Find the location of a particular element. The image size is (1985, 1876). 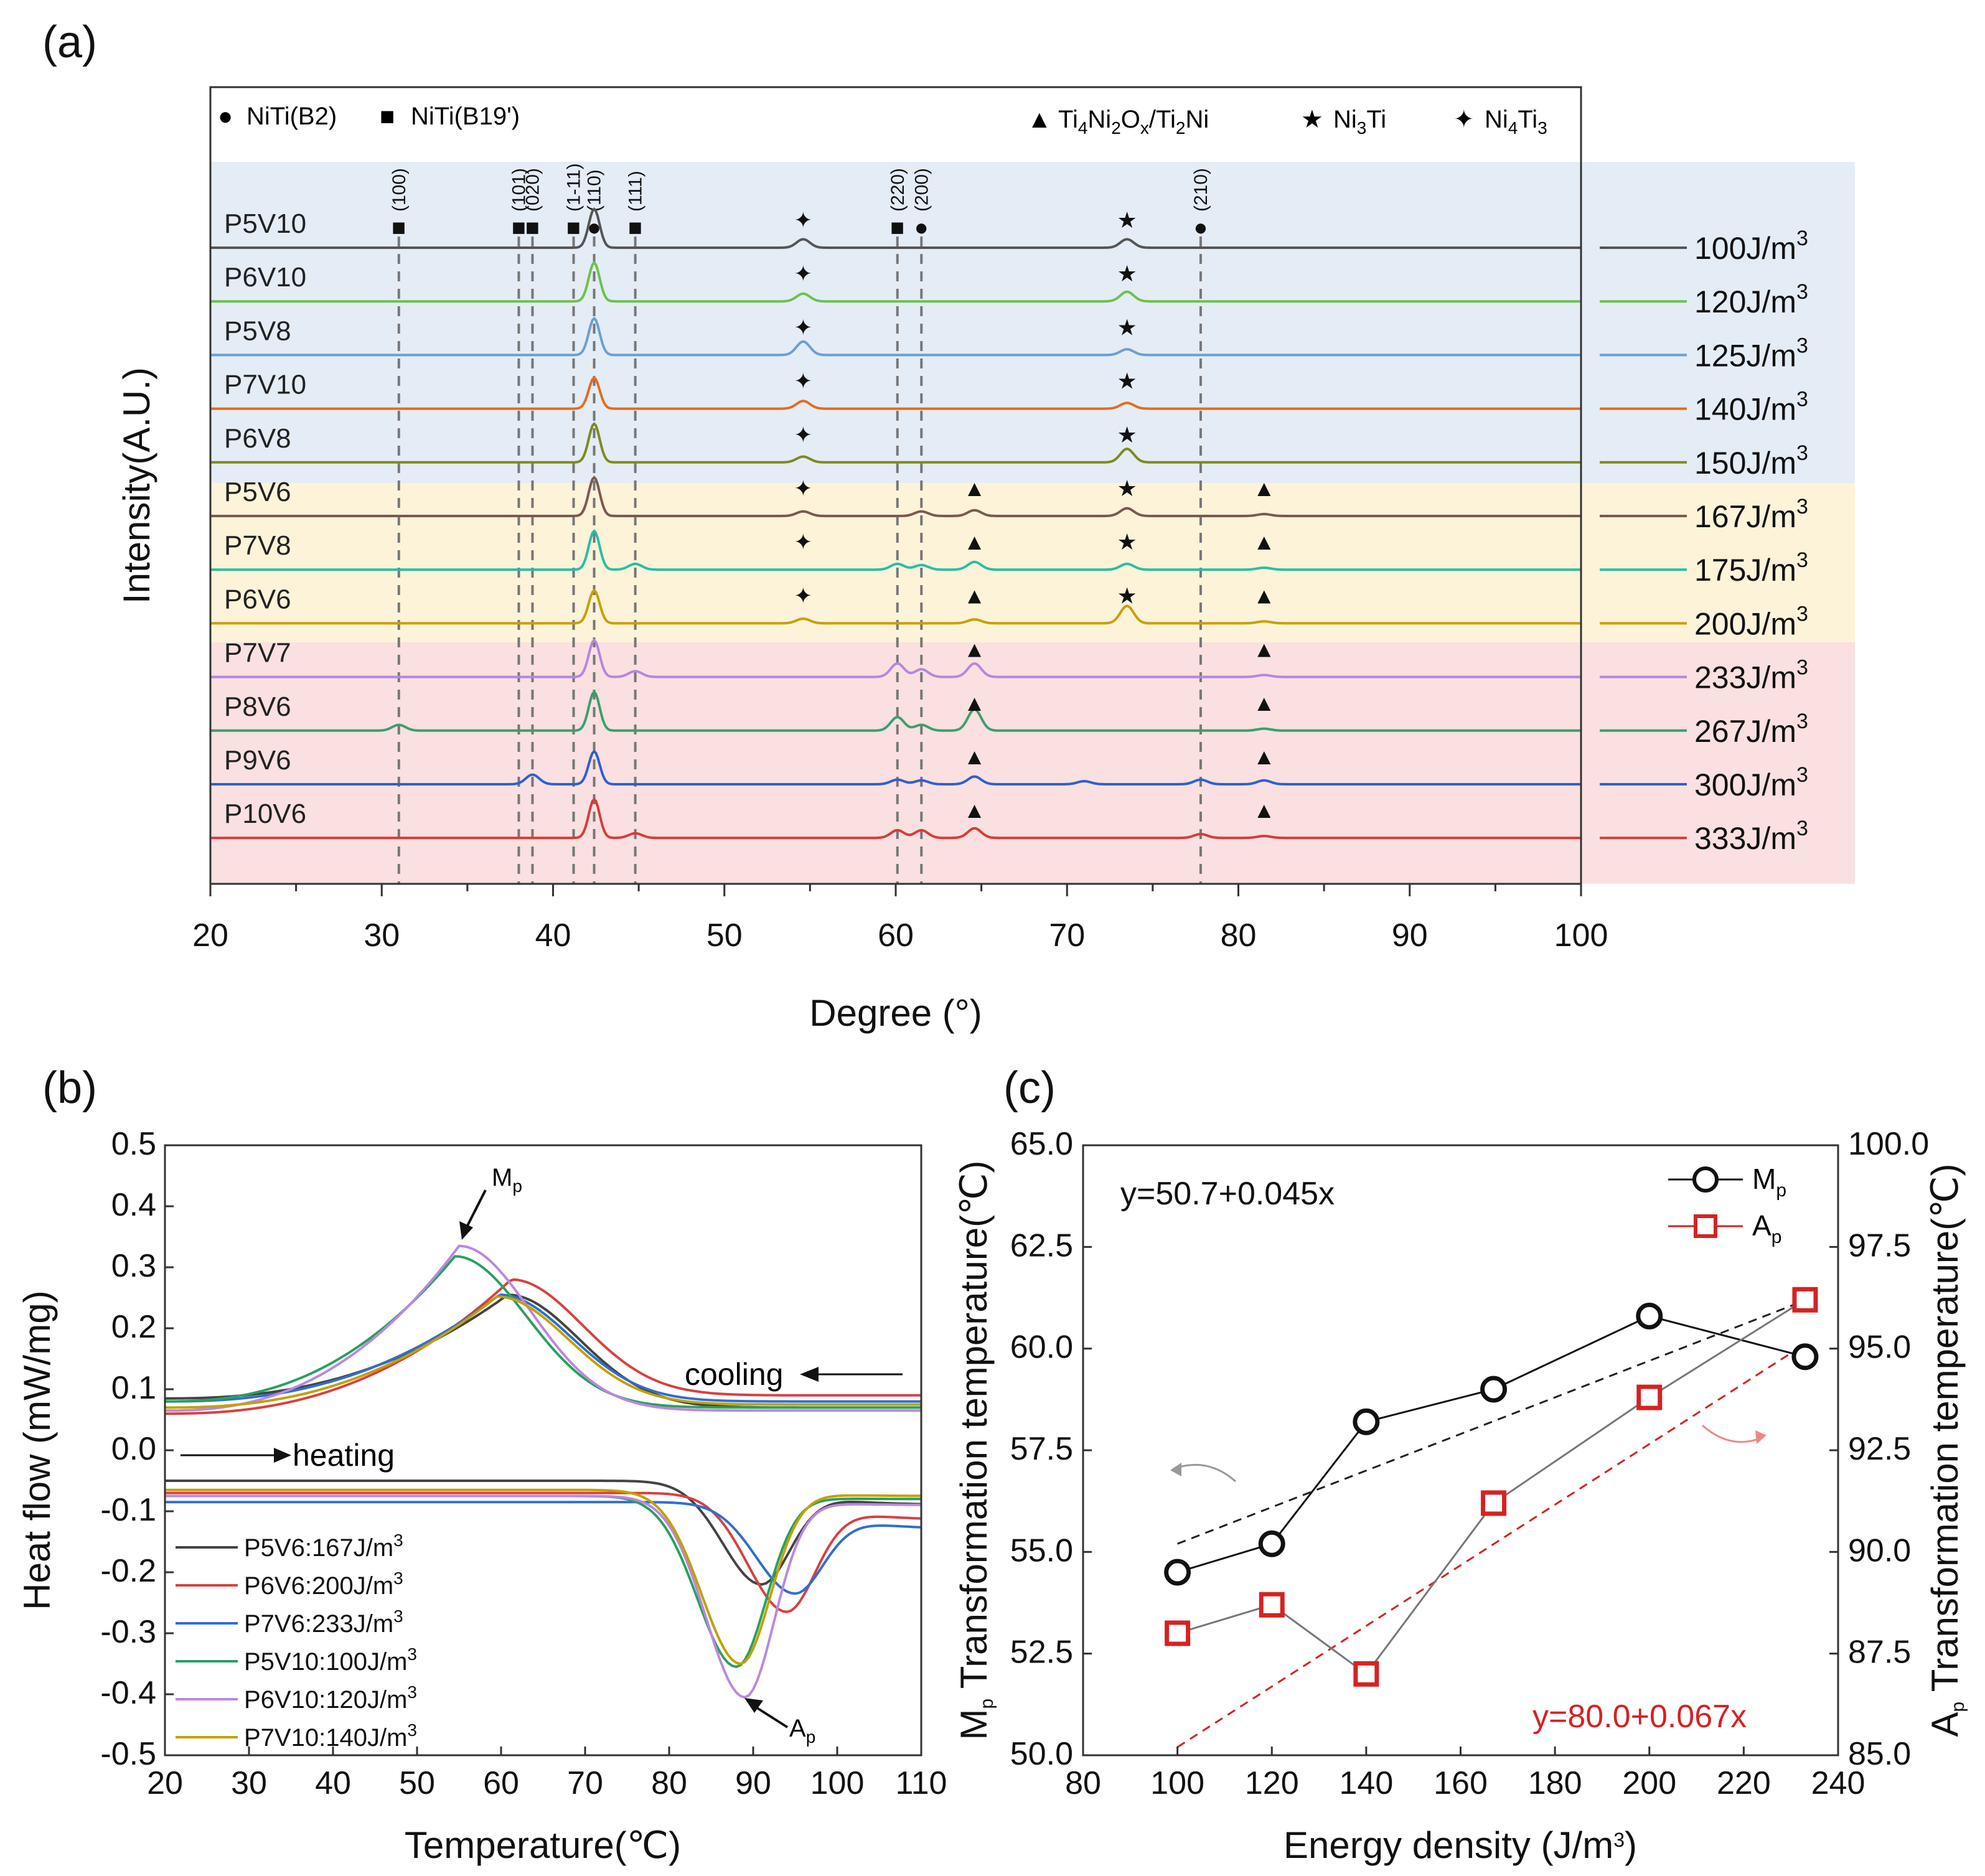

c-right-tick-label: 92.5 is located at coordinates (1879, 1449).